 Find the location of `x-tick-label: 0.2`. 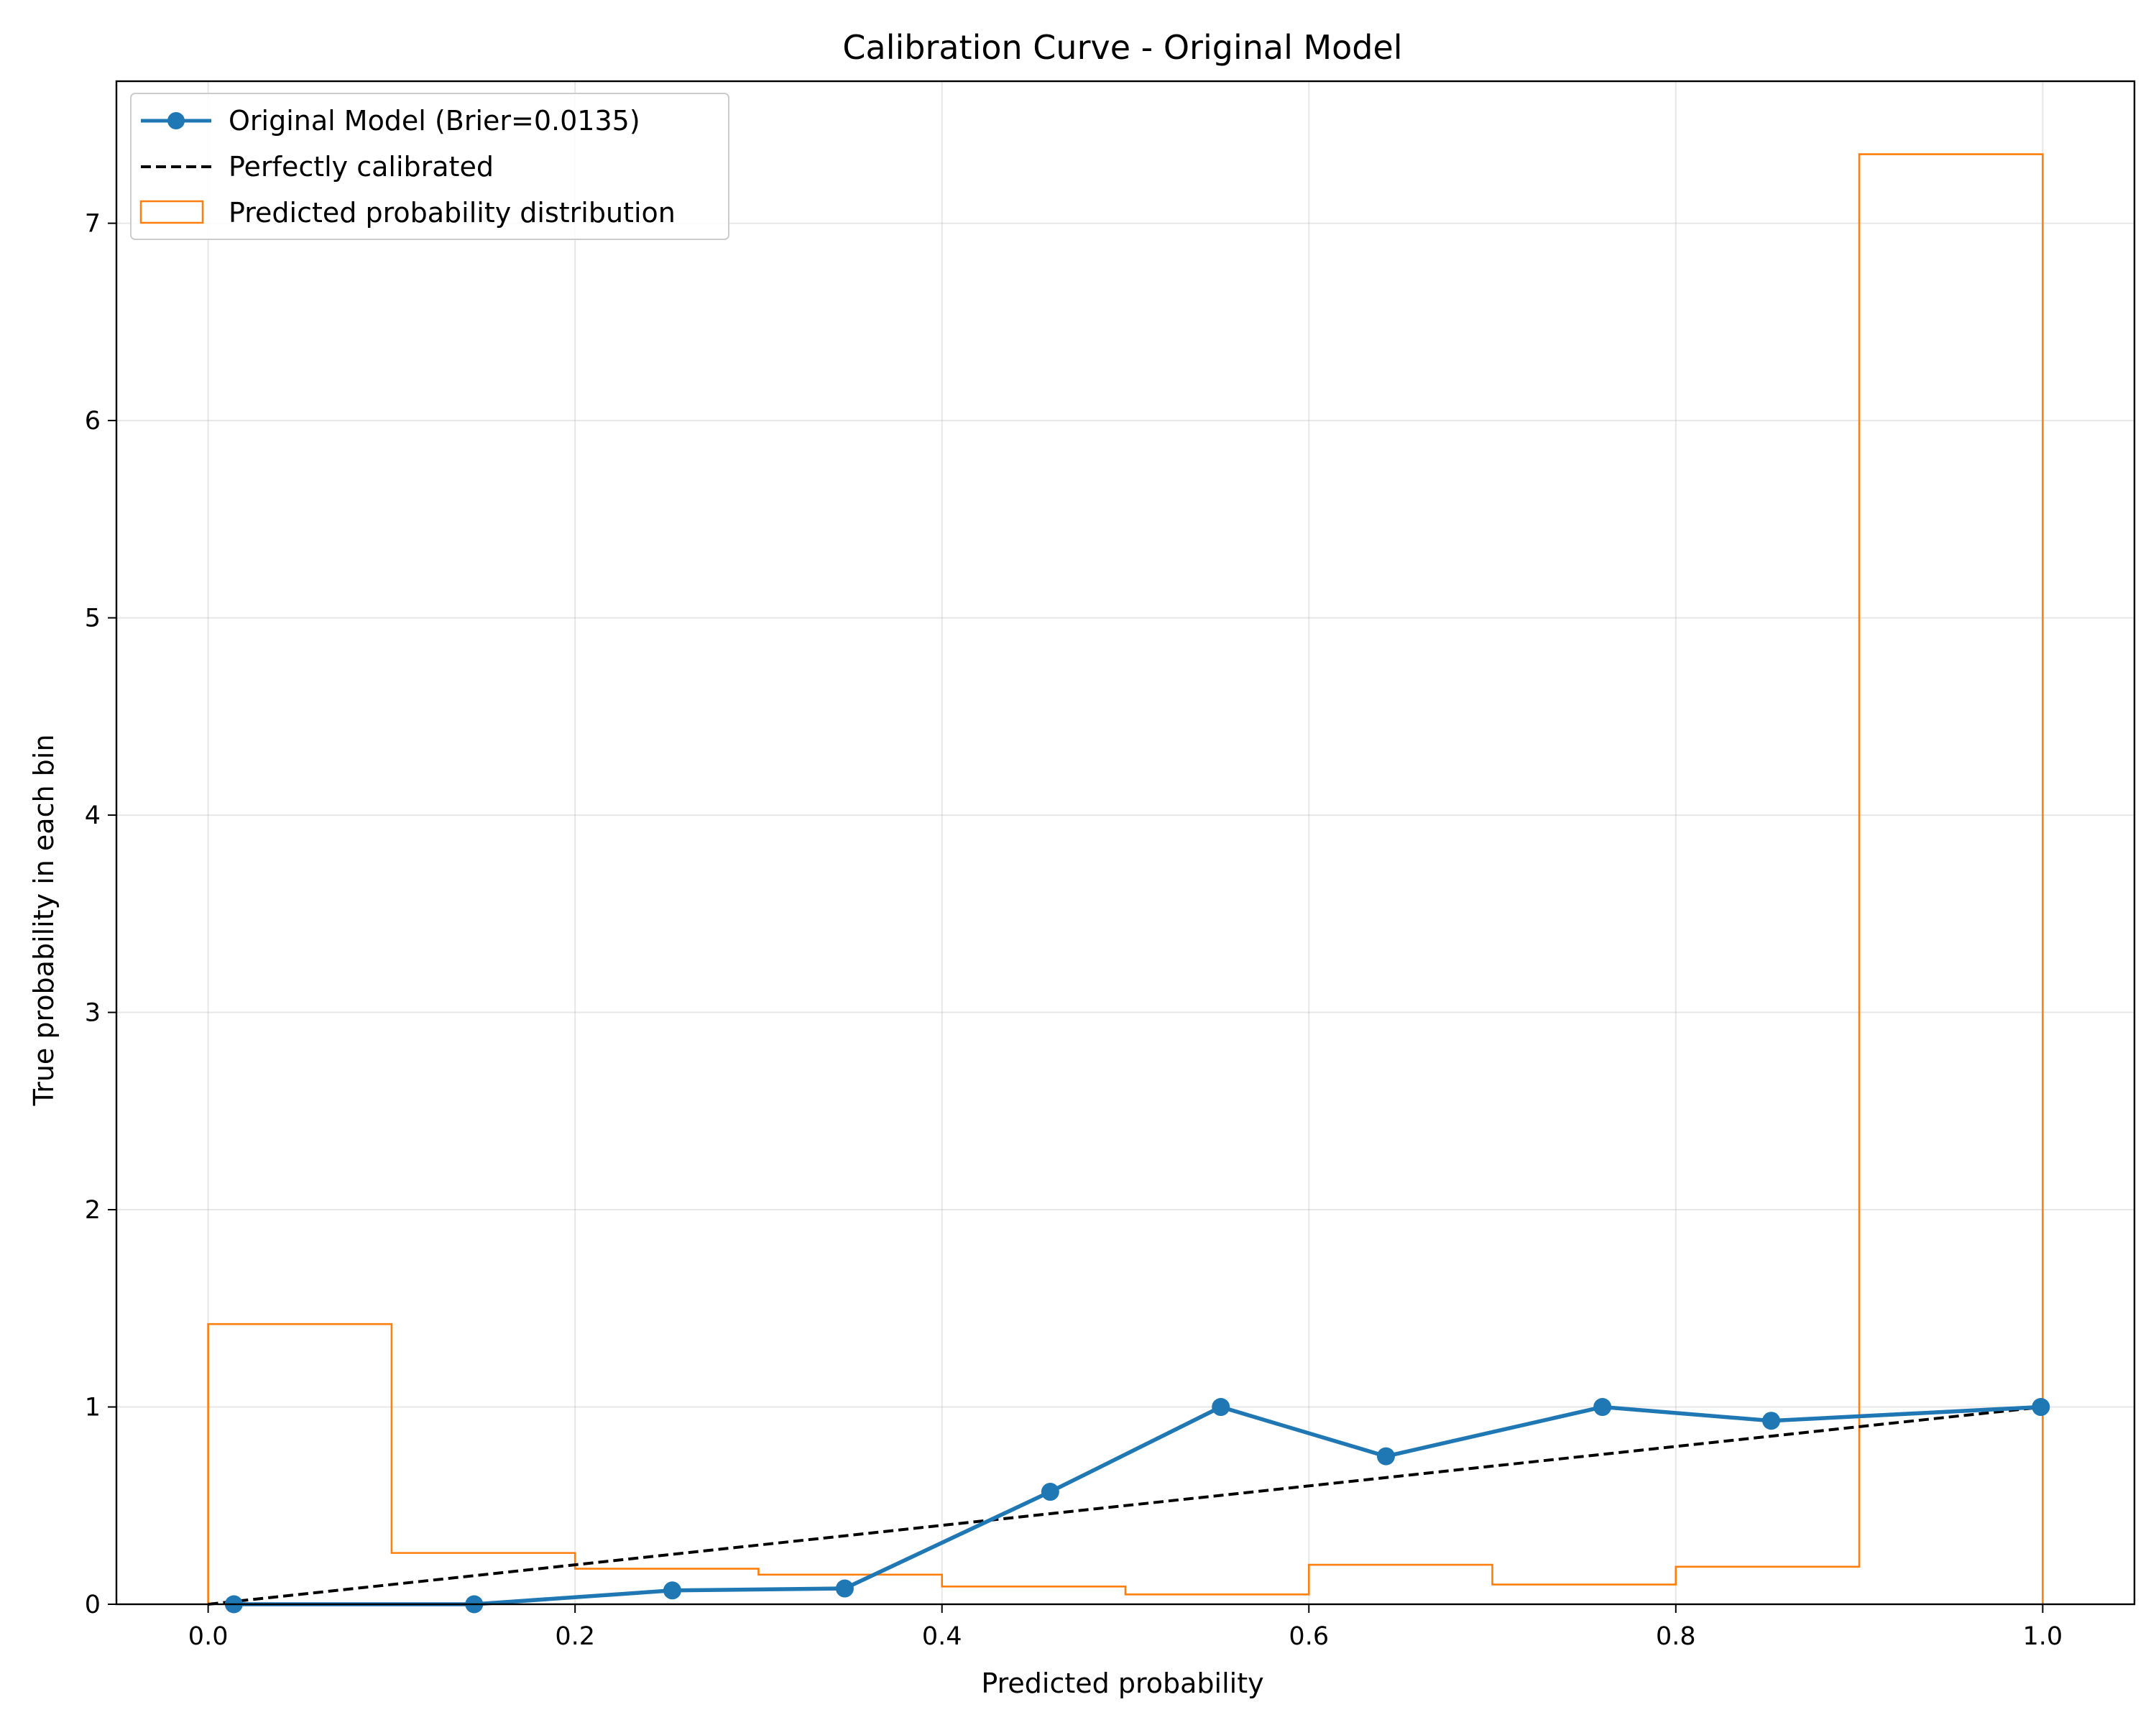

x-tick-label: 0.2 is located at coordinates (575, 1636).